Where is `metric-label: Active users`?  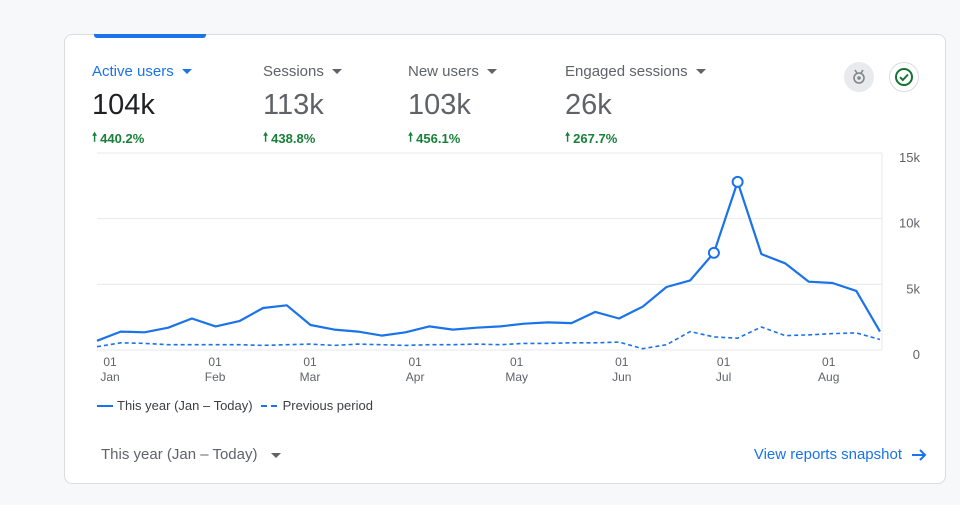
metric-label: Active users is located at coordinates (133, 71).